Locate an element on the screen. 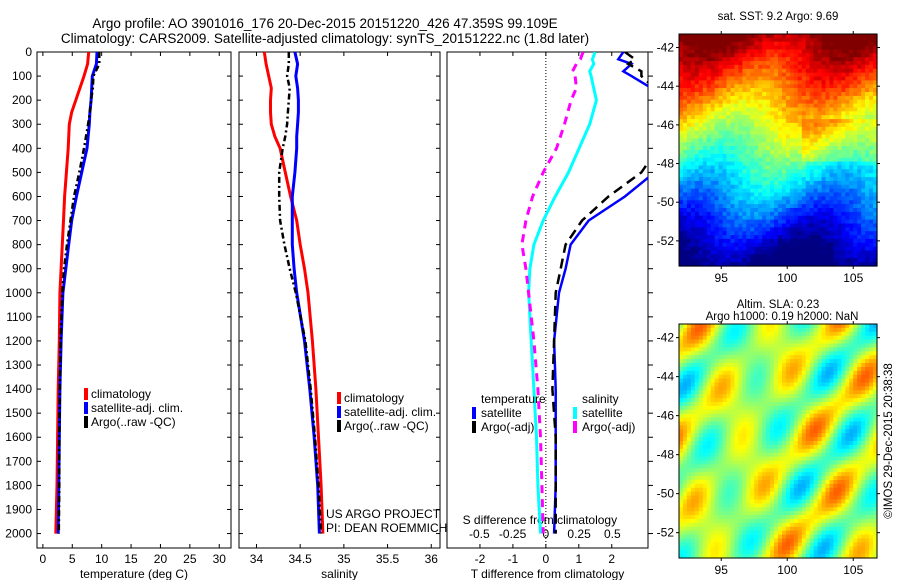 This screenshot has height=580, width=900. legend-label: satellite is located at coordinates (501, 413).